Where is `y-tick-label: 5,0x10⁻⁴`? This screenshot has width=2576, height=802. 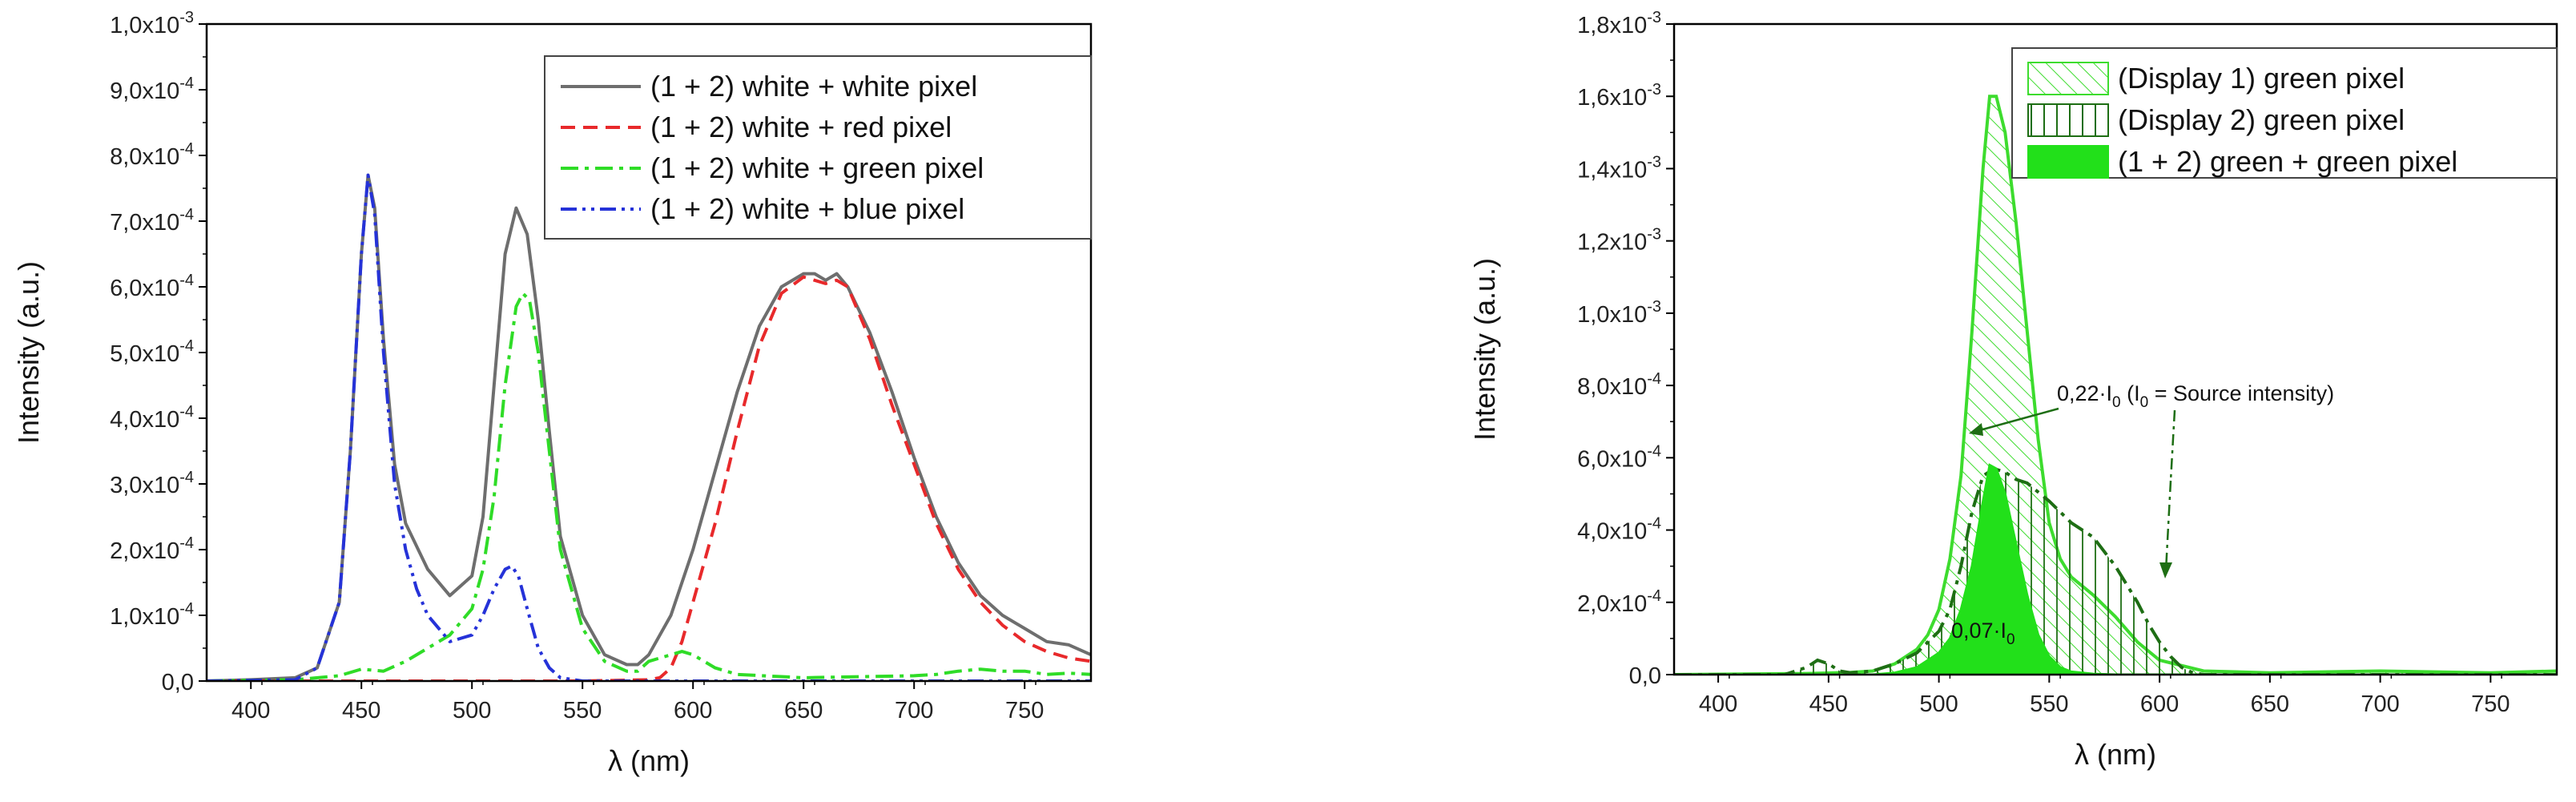 y-tick-label: 5,0x10⁻⁴ is located at coordinates (152, 352).